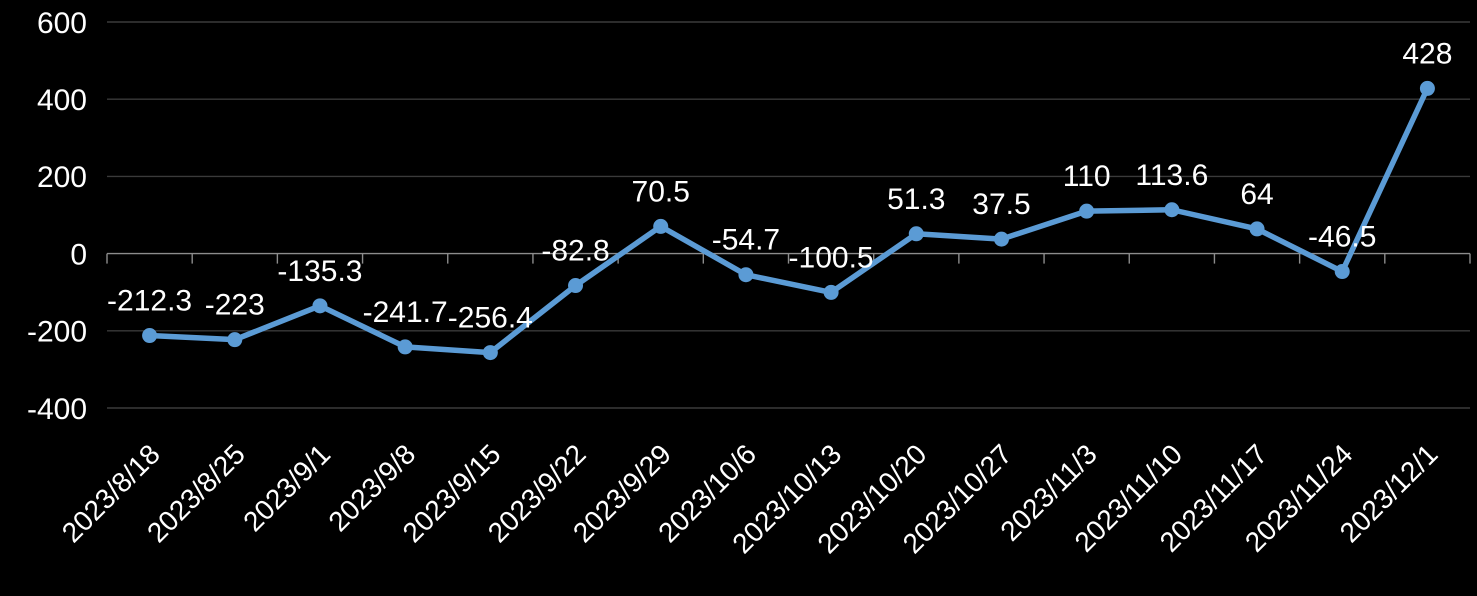 The height and width of the screenshot is (596, 1477). Describe the element at coordinates (405, 312) in the screenshot. I see `data-label: -241.7` at that location.